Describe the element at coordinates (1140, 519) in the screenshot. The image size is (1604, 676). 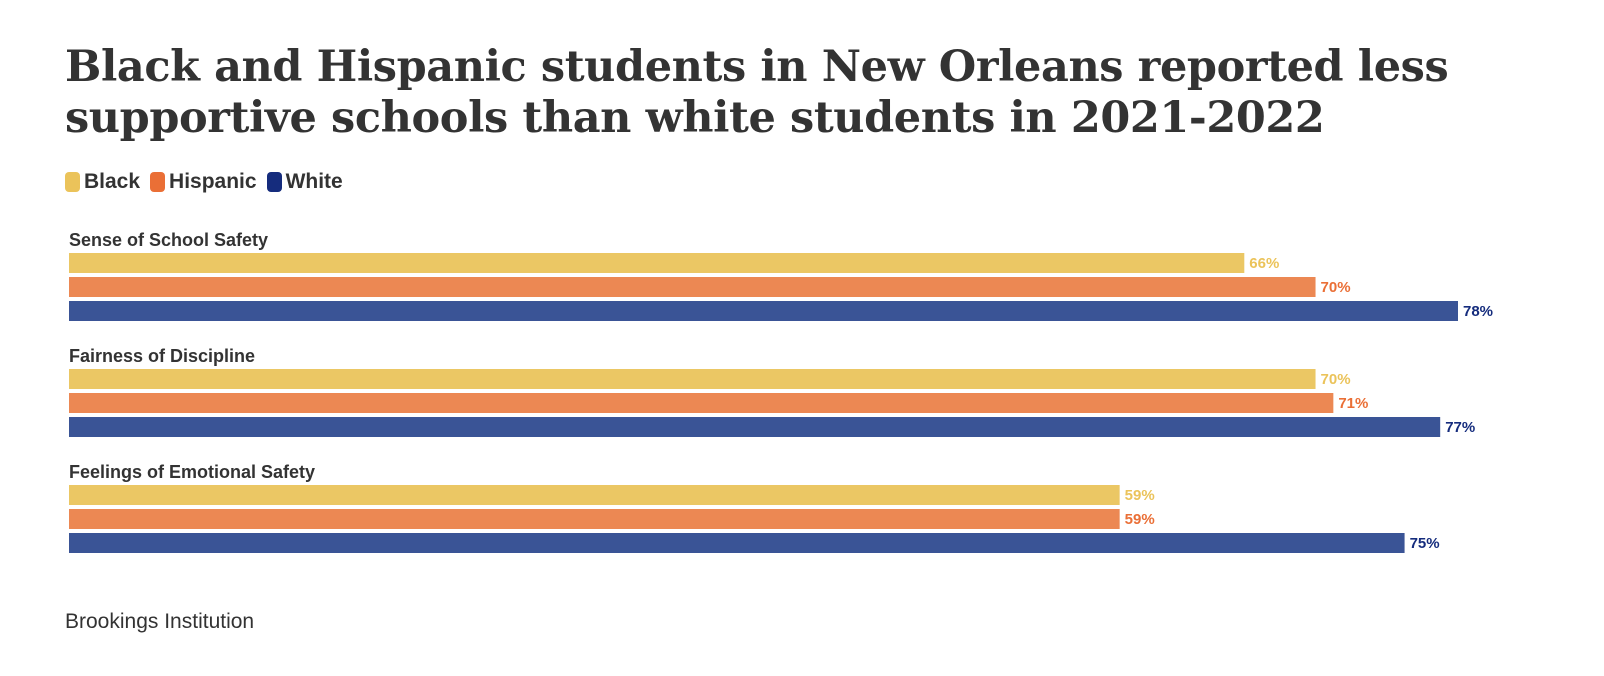
I see `value-label-hispanic-feelings-of-emotional-safety: 59%` at that location.